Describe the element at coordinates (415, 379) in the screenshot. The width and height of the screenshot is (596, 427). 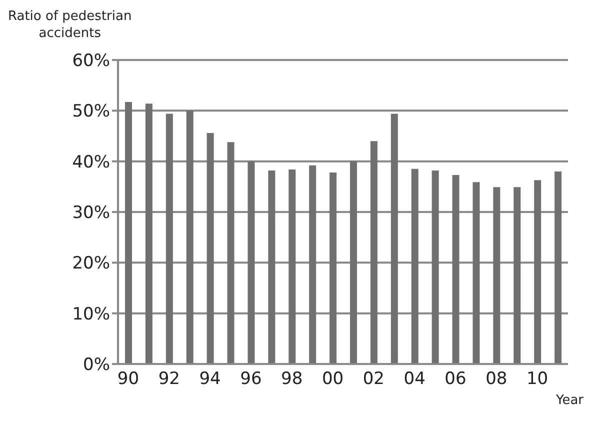
I see `x-tick-label: 04` at that location.